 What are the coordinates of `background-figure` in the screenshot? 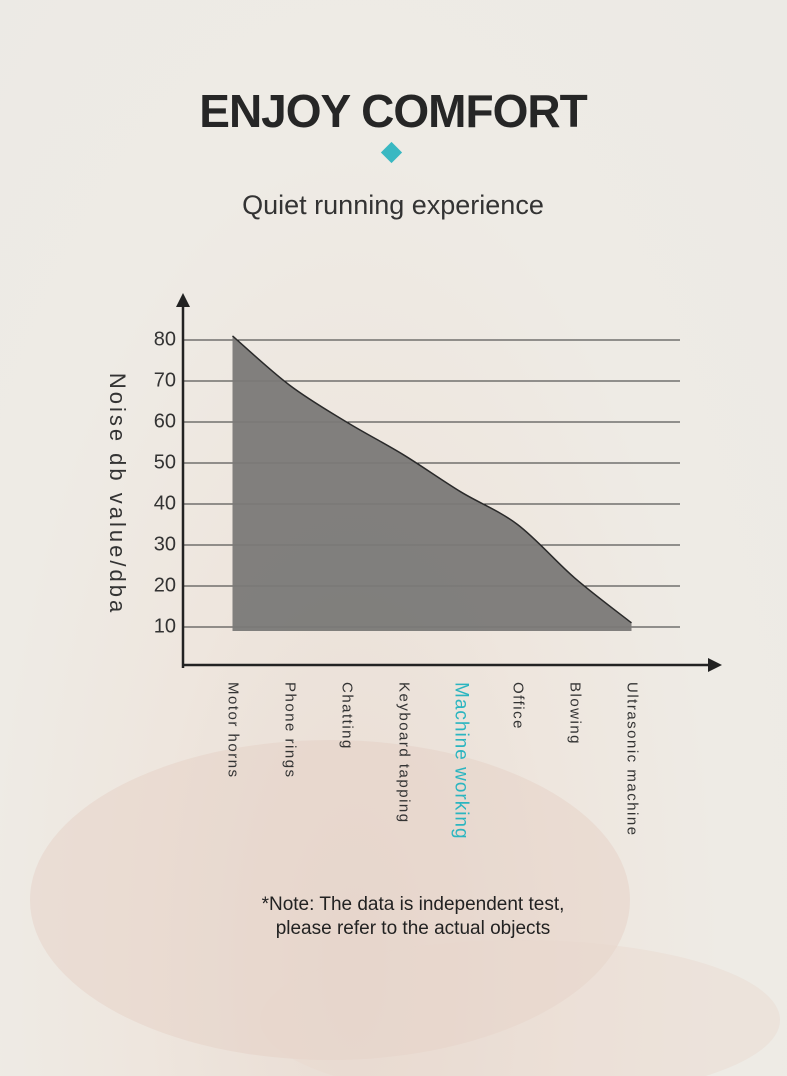 It's located at (520, 1008).